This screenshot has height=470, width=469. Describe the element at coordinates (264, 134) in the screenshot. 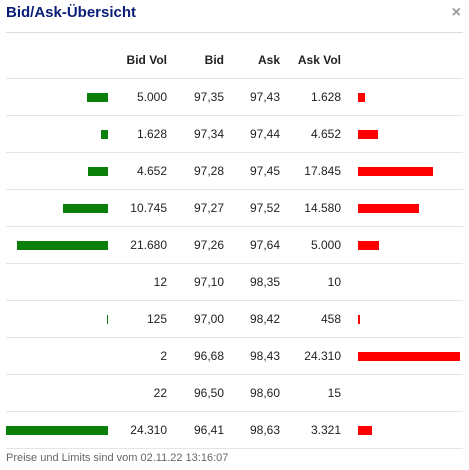

I see `ask-price-cell: 97,44` at that location.